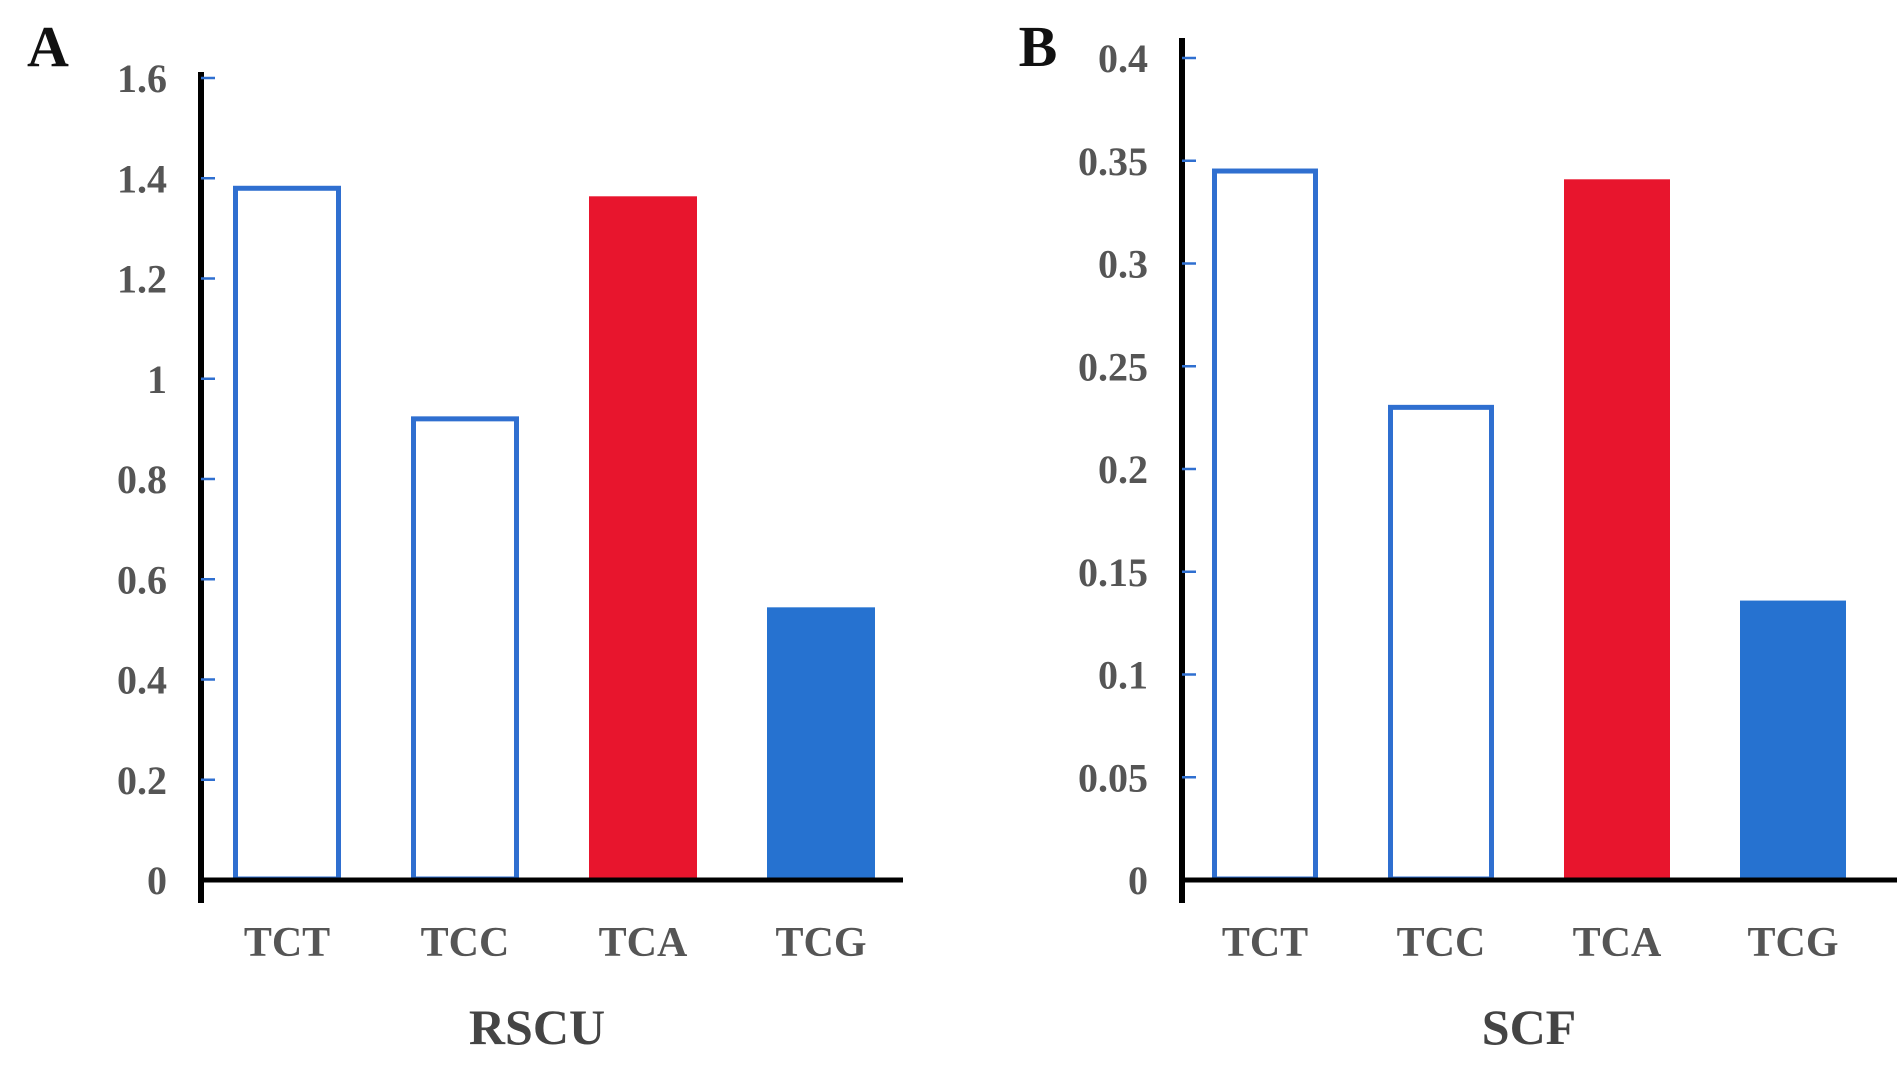  I want to click on panel-letter-a: A, so click(48, 46).